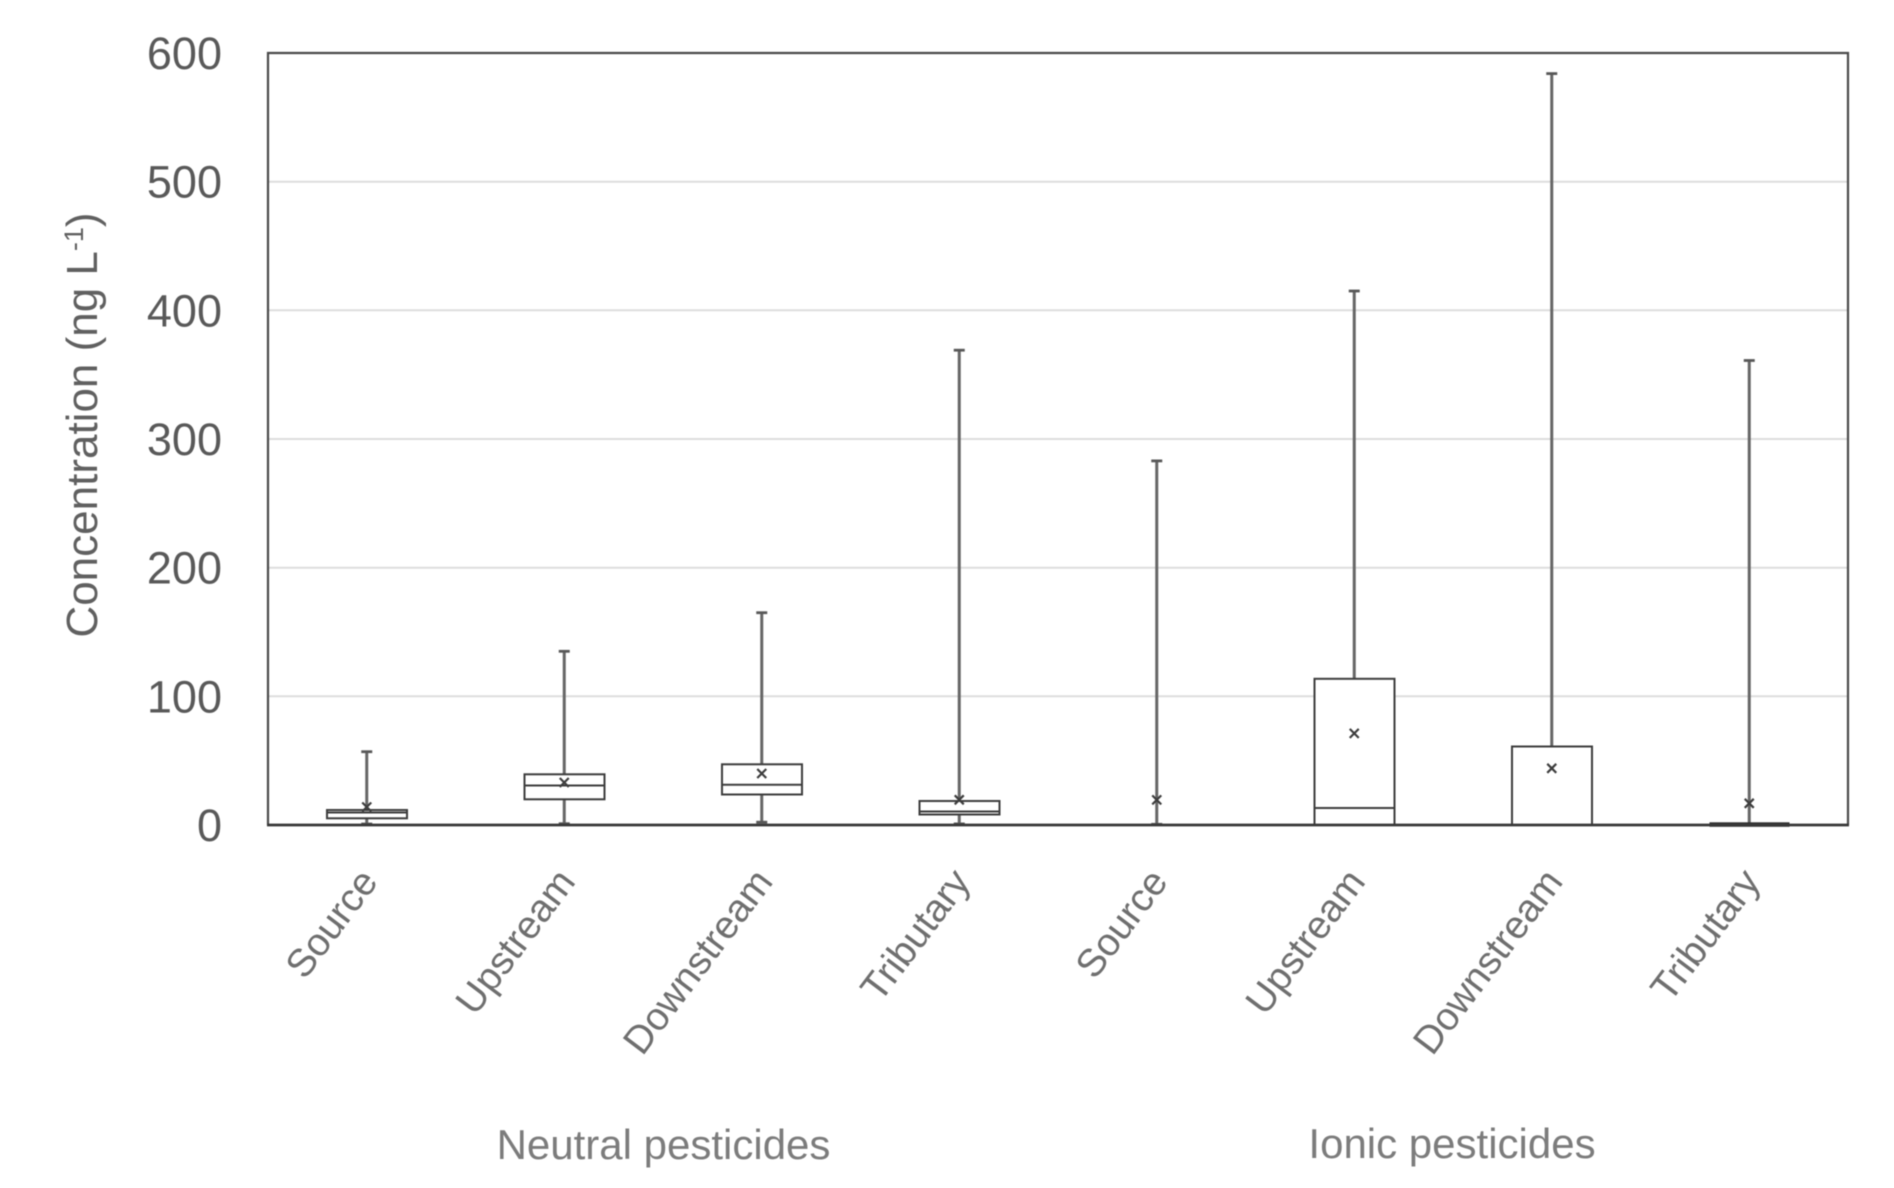 The image size is (1894, 1188). Describe the element at coordinates (1451, 1143) in the screenshot. I see `svg-text: Ionic pesticides` at that location.